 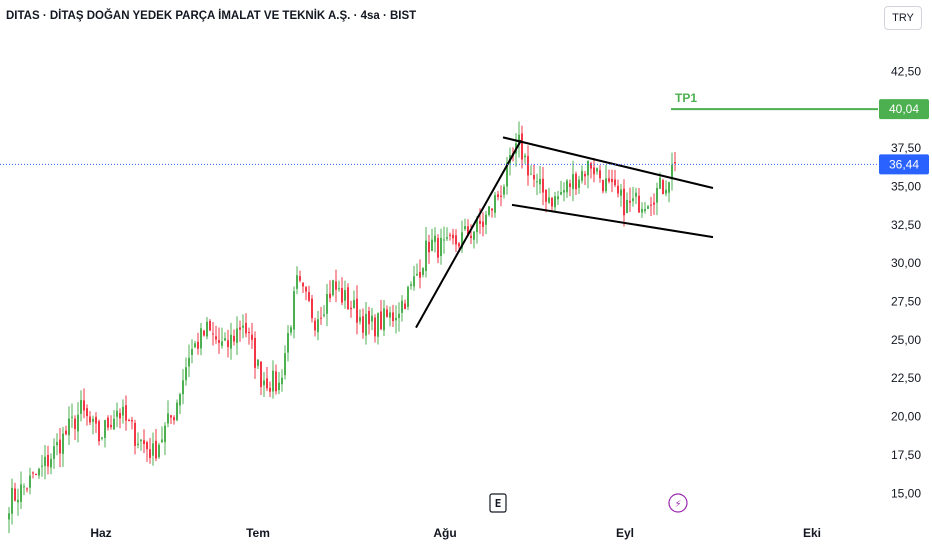 I want to click on last-price-badge: 36,44, so click(x=904, y=164).